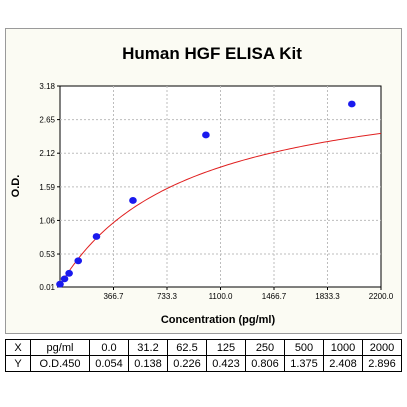  I want to click on y-tick-label: 1.59, so click(47, 187).